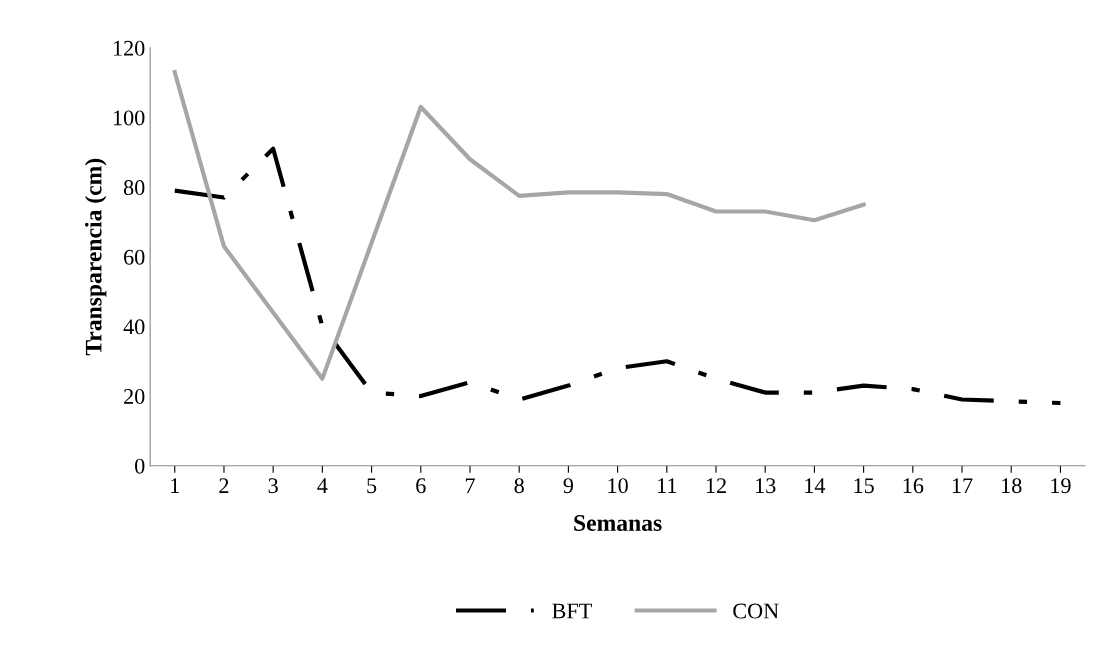 This screenshot has width=1096, height=655. Describe the element at coordinates (134, 396) in the screenshot. I see `y-tick-label: 20` at that location.